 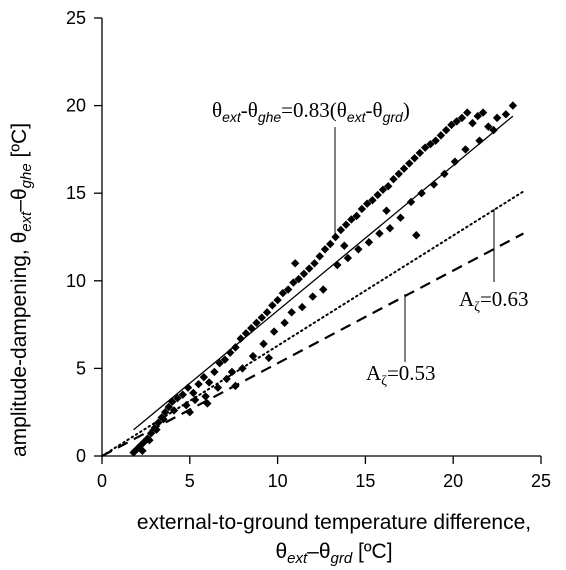 What do you see at coordinates (76, 281) in the screenshot?
I see `y-tick-label: 10` at bounding box center [76, 281].